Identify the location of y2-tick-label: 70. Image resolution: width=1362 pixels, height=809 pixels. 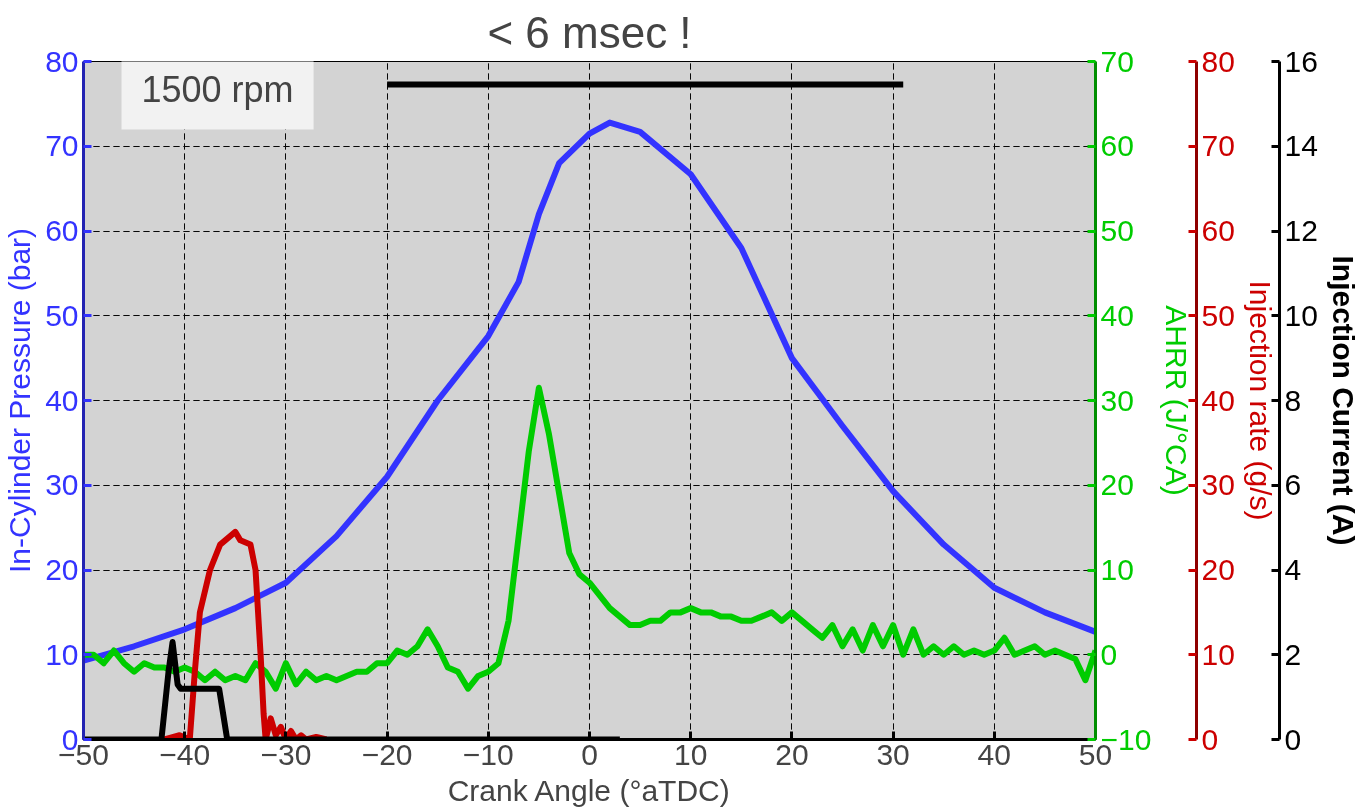
(1117, 61).